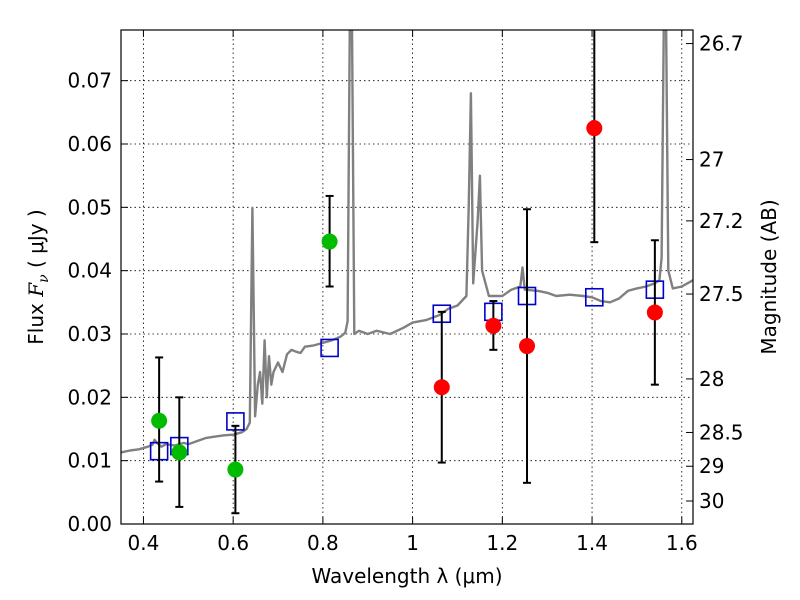 This screenshot has height=600, width=800. Describe the element at coordinates (36, 241) in the screenshot. I see `y-axis-label-suffix: ( μJy )` at that location.